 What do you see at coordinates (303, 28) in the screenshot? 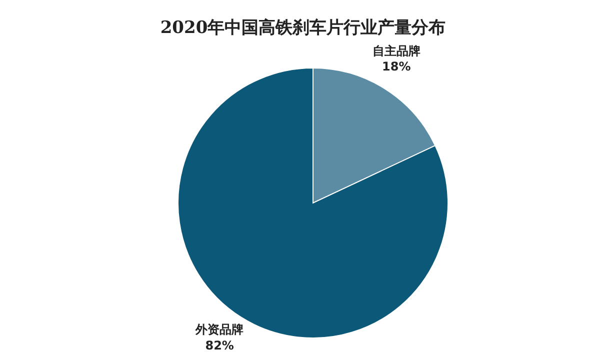
I see `chart-title: 2020年中国高铁刹车片行业产量分布` at bounding box center [303, 28].